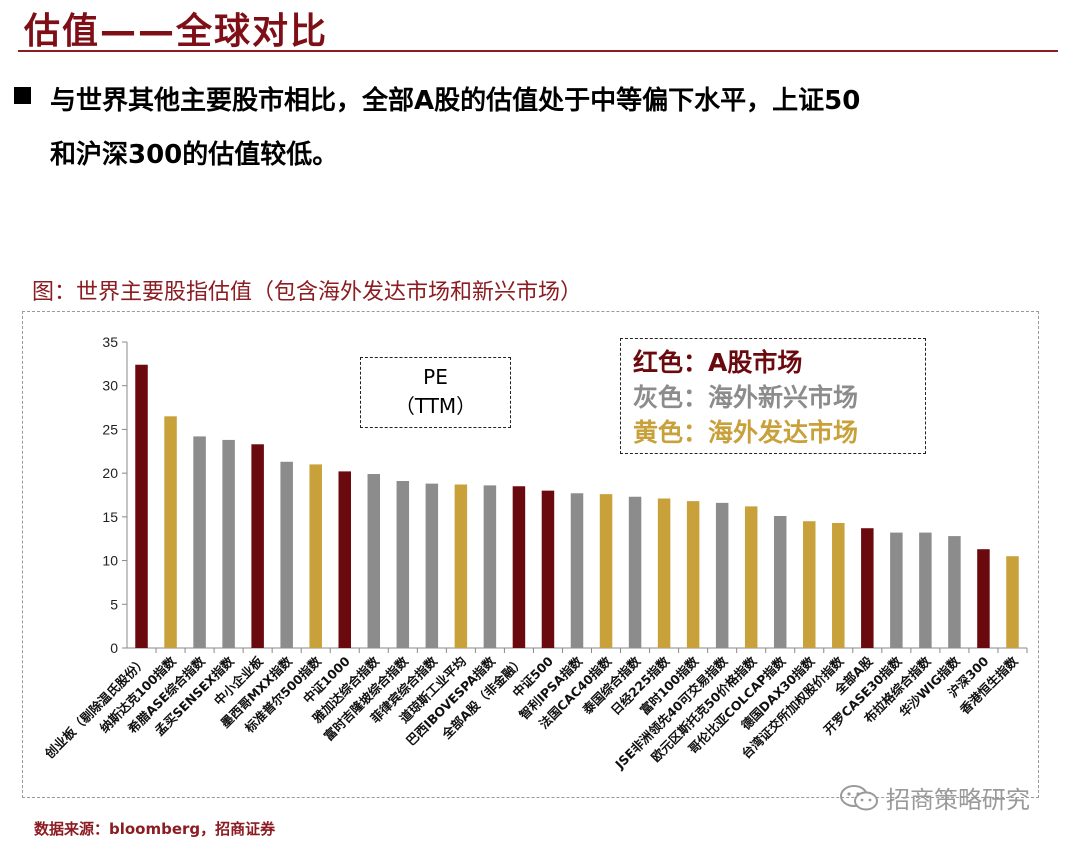  I want to click on y-tick-label: 15, so click(110, 517).